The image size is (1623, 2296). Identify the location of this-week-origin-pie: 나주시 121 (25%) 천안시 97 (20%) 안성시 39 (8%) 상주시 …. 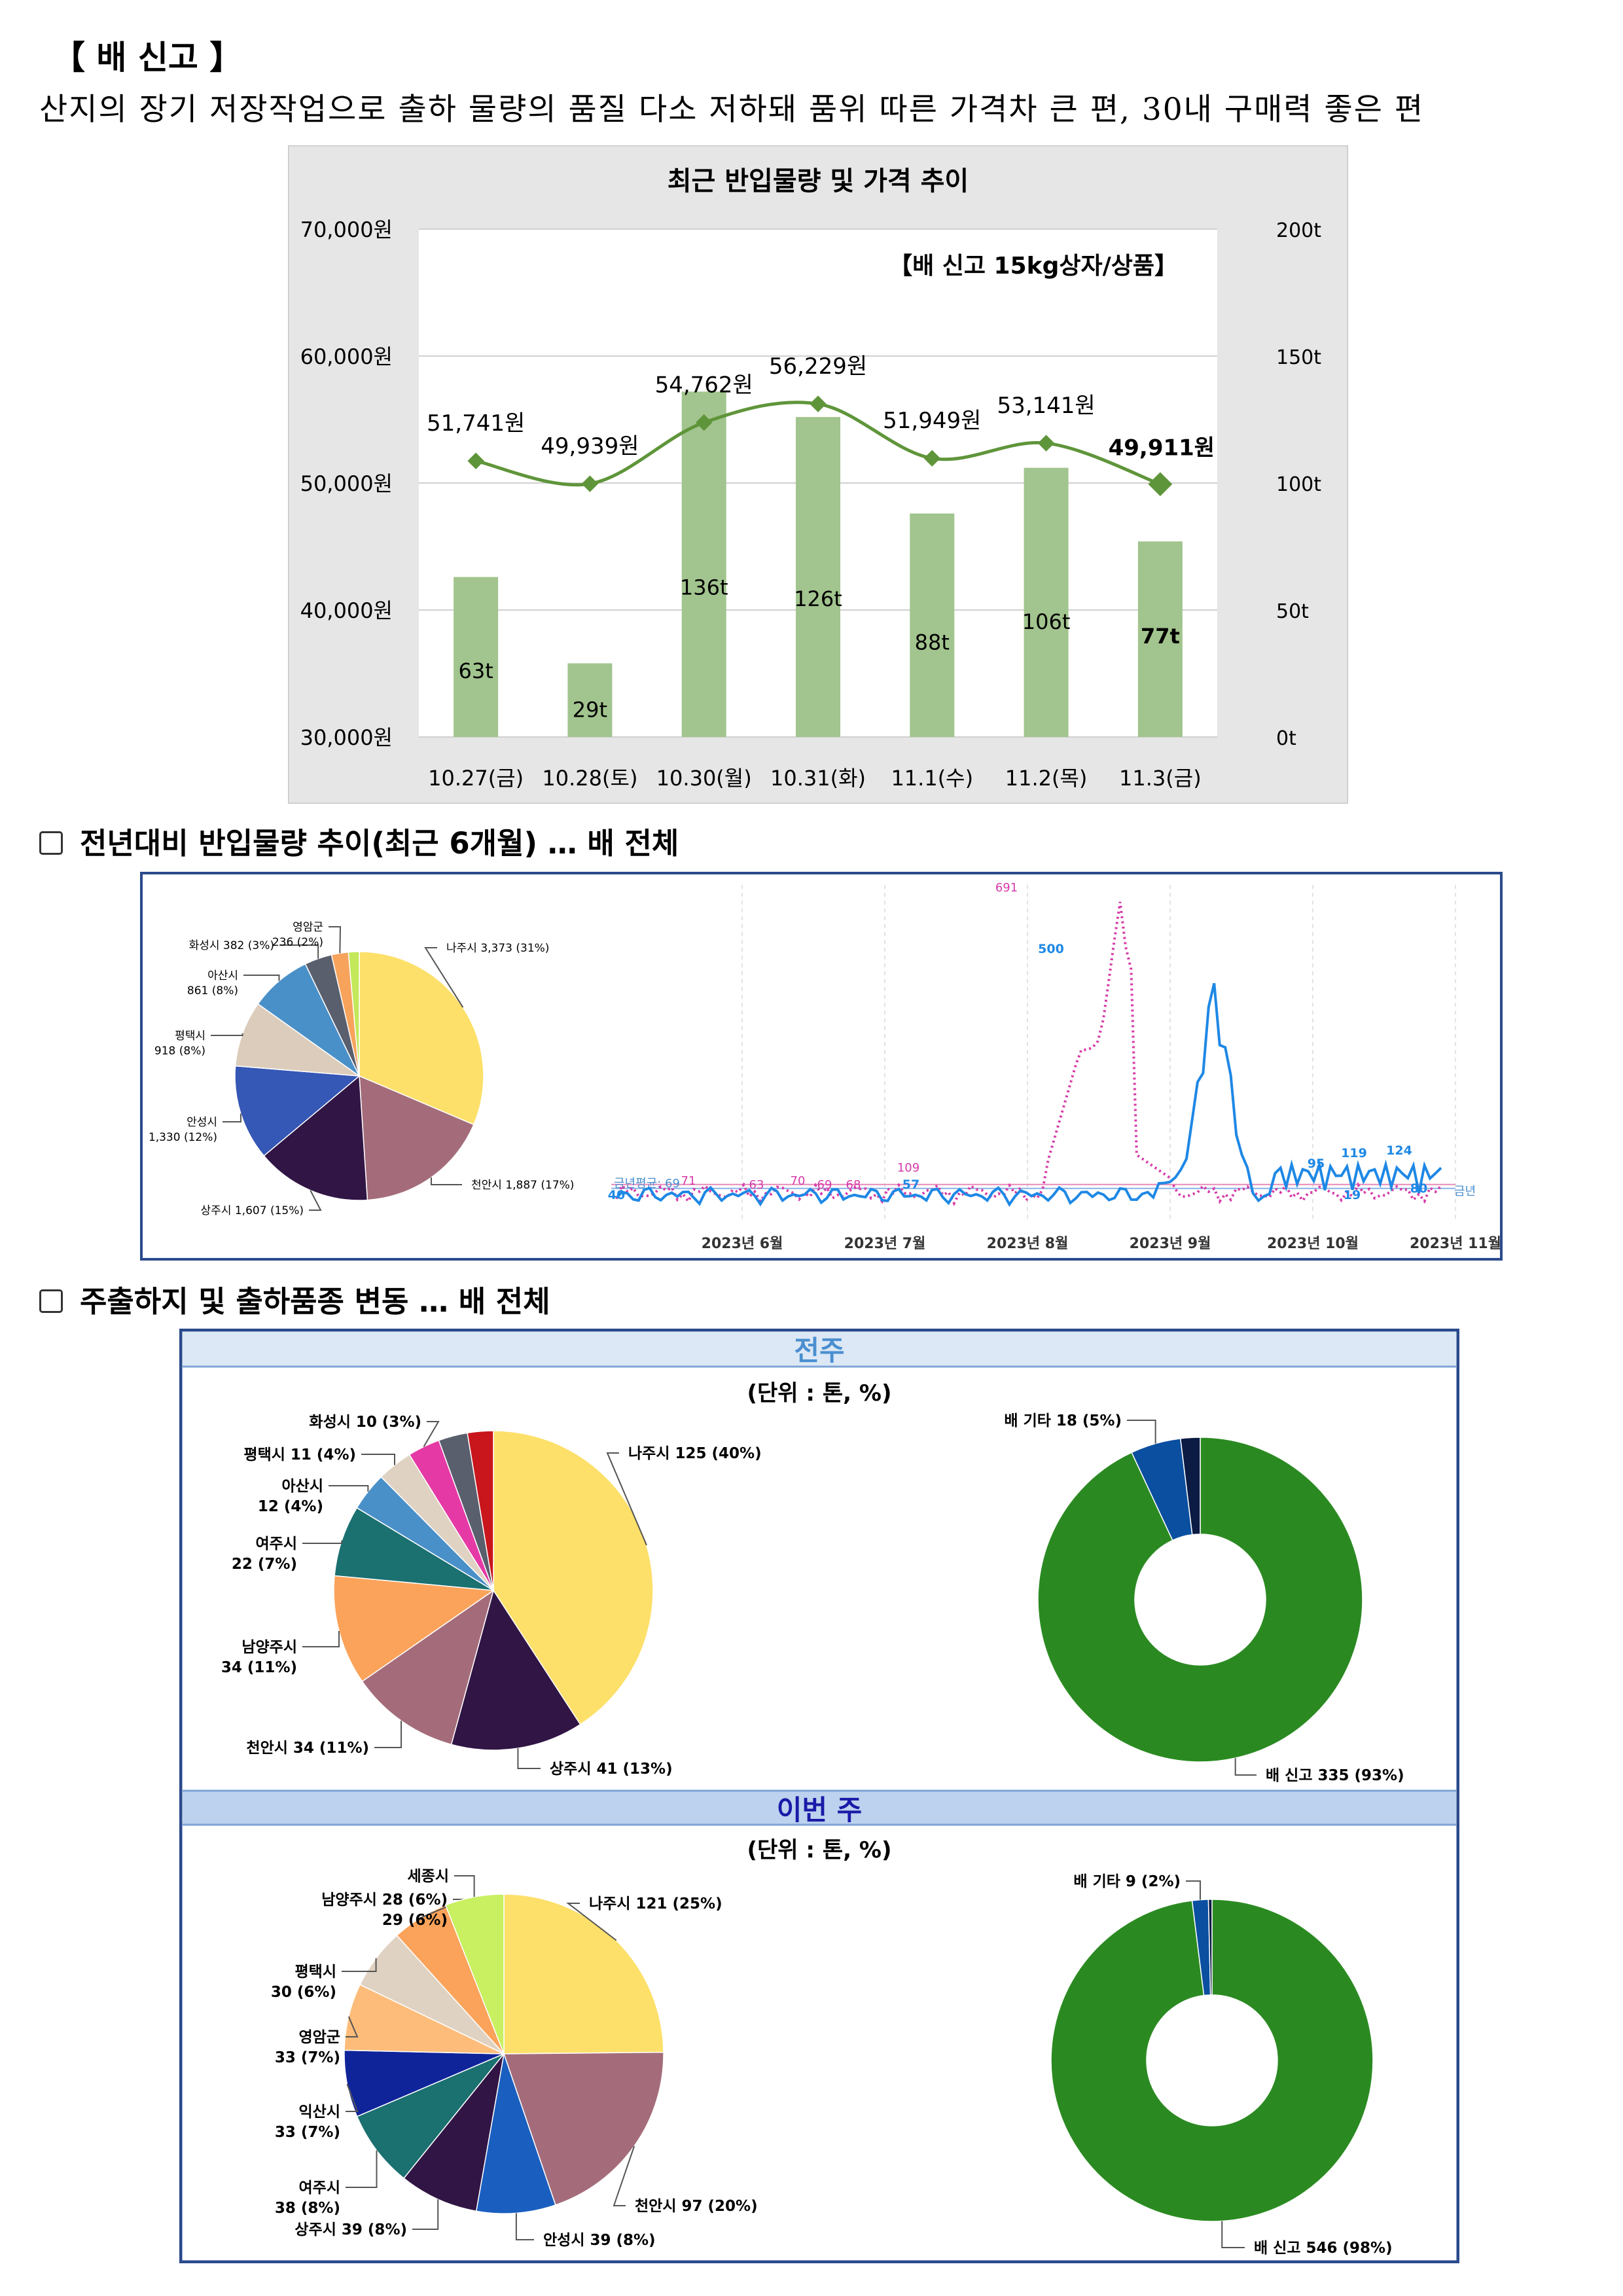
(514, 2058).